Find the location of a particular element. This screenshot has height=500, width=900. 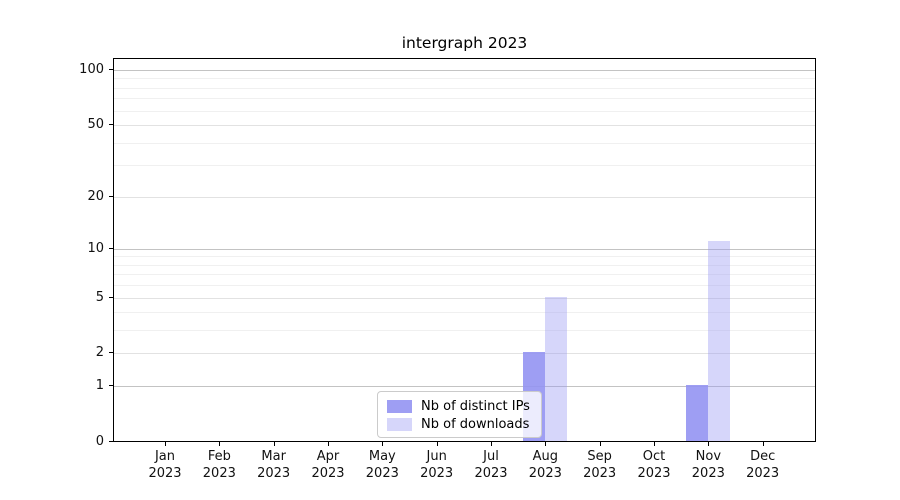

x-tick-label: May 2023 is located at coordinates (382, 465).